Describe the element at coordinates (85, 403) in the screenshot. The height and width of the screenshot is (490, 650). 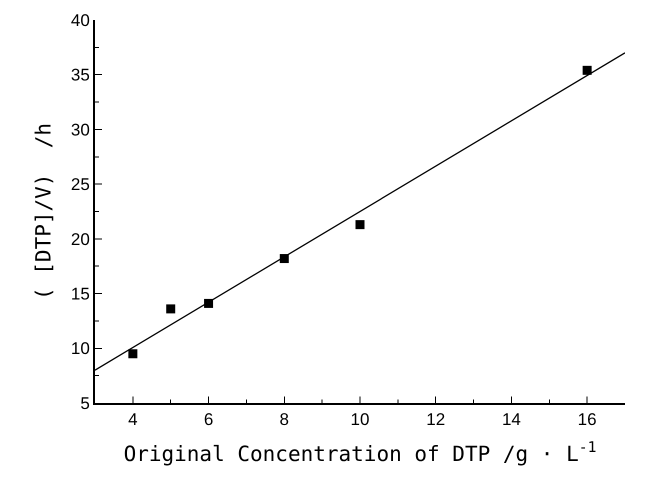
I see `y-tick-label: 5` at that location.